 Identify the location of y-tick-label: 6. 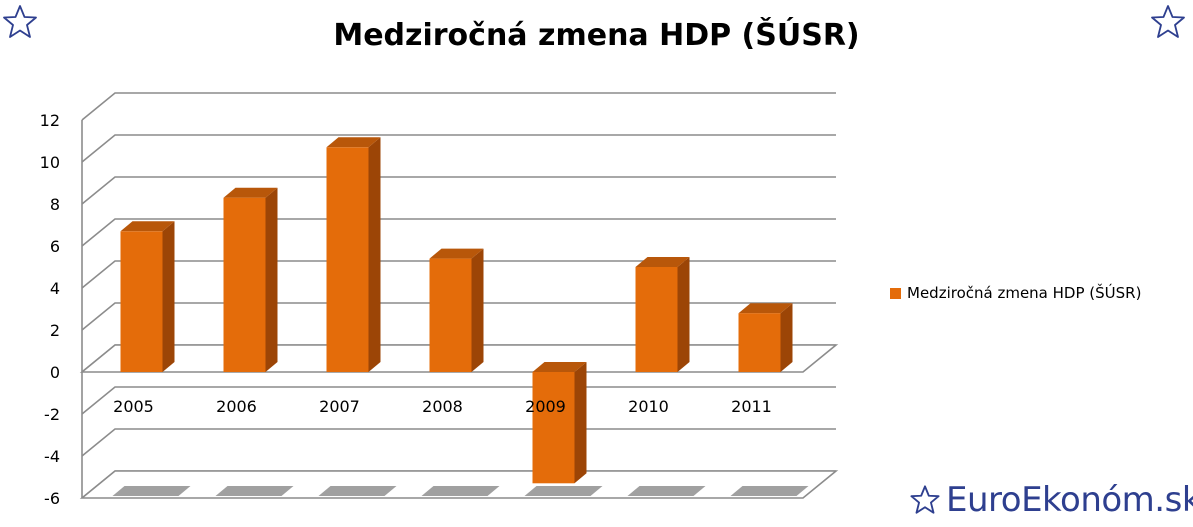
(55, 246).